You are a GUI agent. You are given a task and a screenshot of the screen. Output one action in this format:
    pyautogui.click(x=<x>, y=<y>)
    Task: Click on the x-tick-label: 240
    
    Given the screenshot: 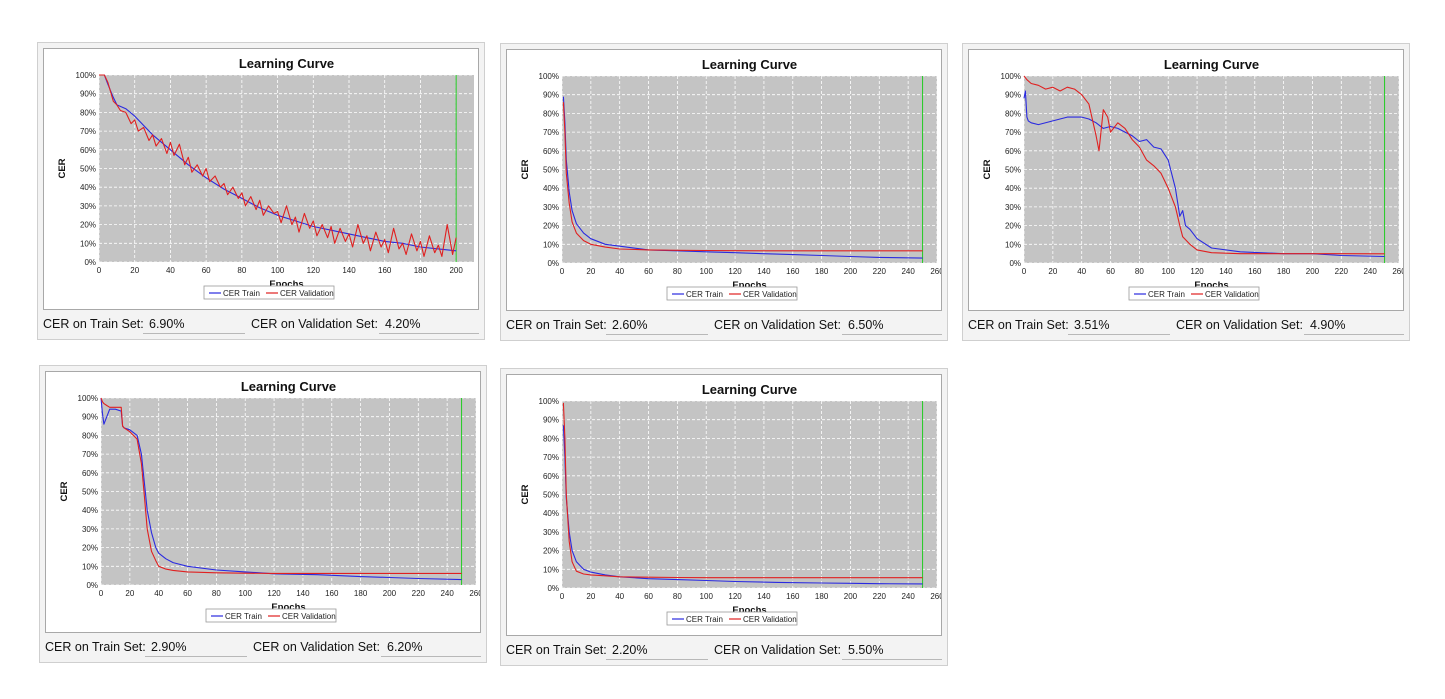 What is the action you would take?
    pyautogui.click(x=1370, y=271)
    